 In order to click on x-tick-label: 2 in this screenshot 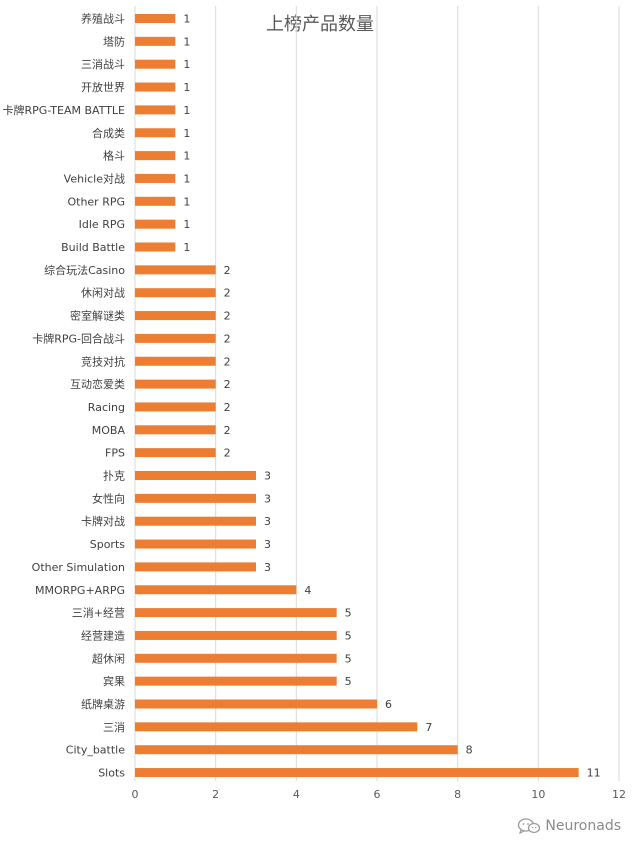, I will do `click(215, 794)`.